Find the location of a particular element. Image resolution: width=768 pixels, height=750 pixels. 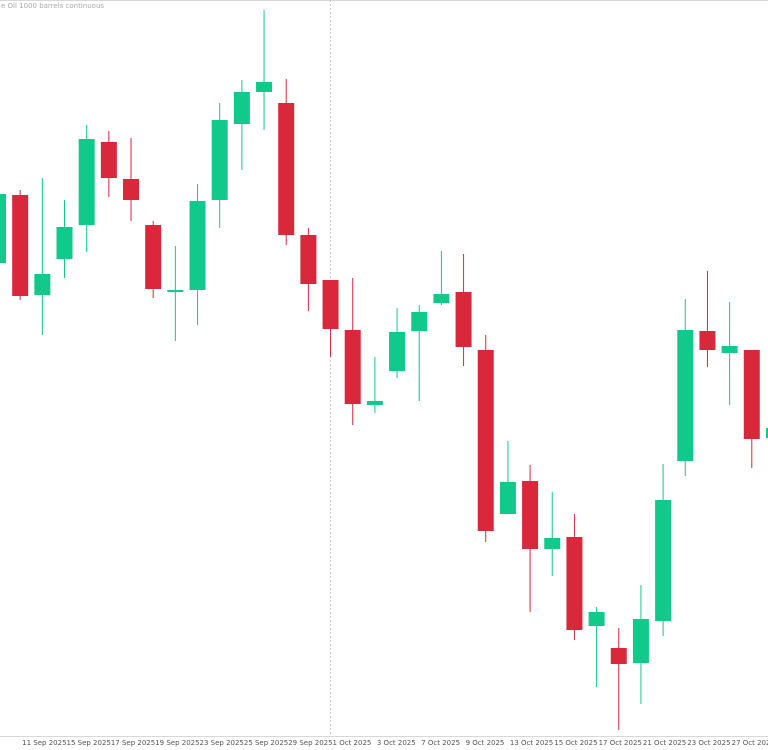

x-tick-label: 19 Sep 2025 is located at coordinates (177, 743).